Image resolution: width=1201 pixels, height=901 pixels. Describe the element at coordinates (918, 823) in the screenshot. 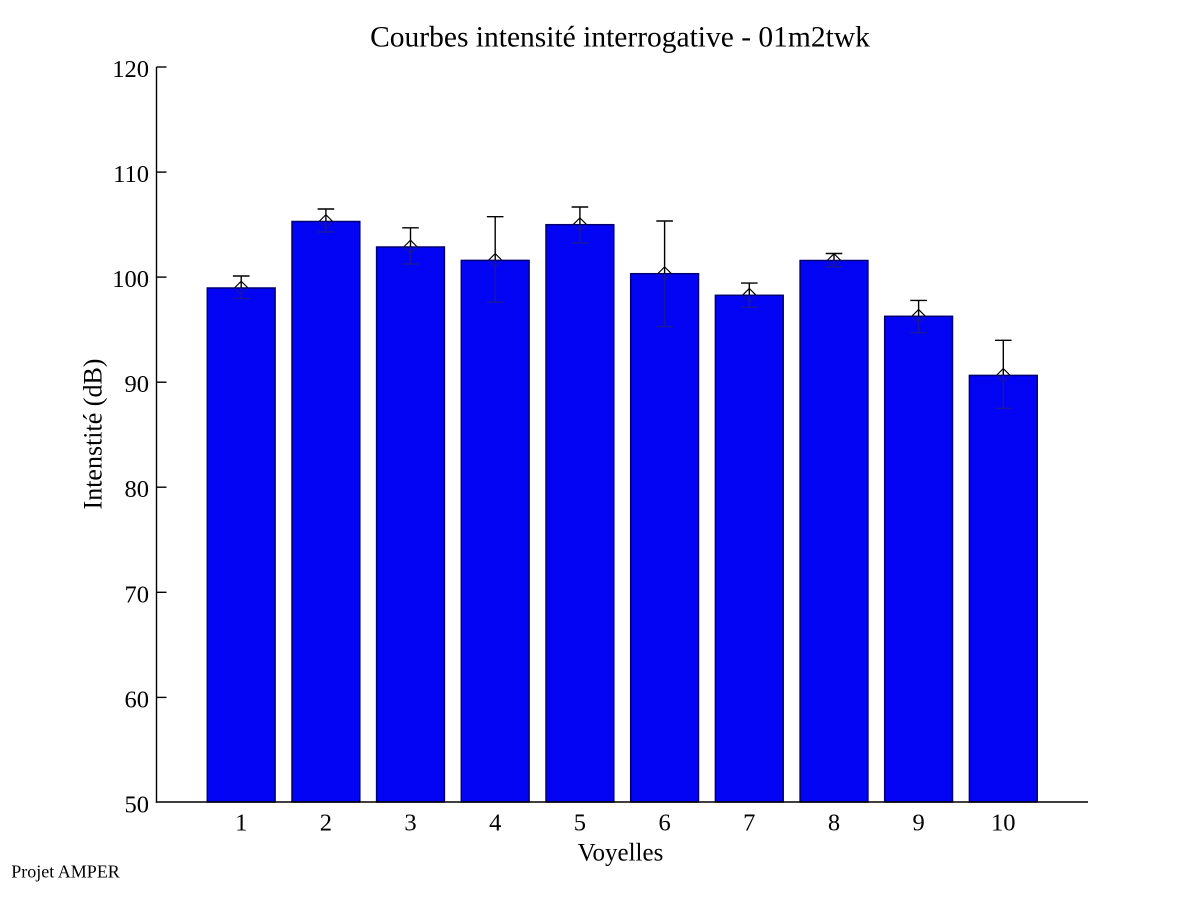

I see `svg-text: 9` at that location.